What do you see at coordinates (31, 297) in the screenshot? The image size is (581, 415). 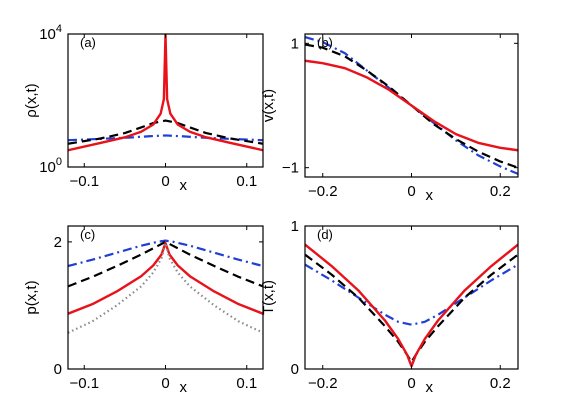 I see `y-axis-label: p(x,t)` at bounding box center [31, 297].